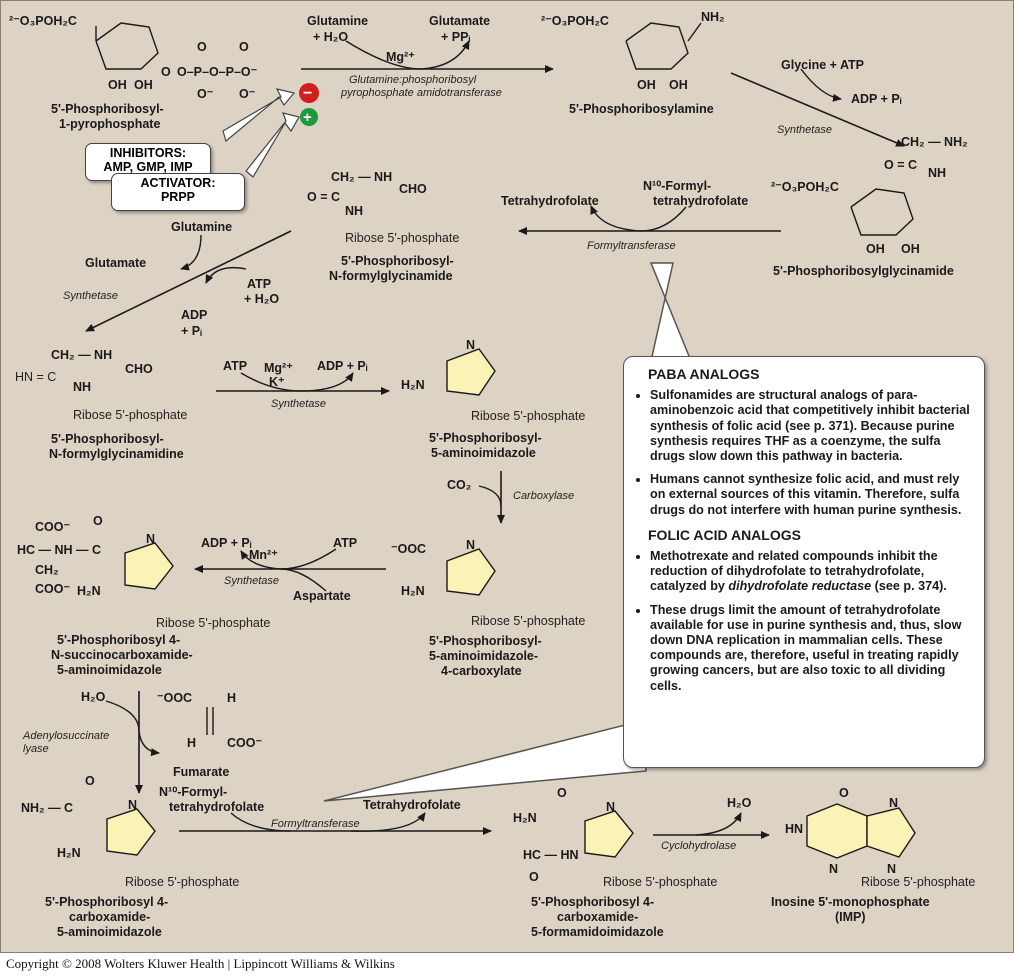 The width and height of the screenshot is (1014, 976). What do you see at coordinates (107, 109) in the screenshot?
I see `prpp-name-line1: 5'-Phosphoribosyl-` at bounding box center [107, 109].